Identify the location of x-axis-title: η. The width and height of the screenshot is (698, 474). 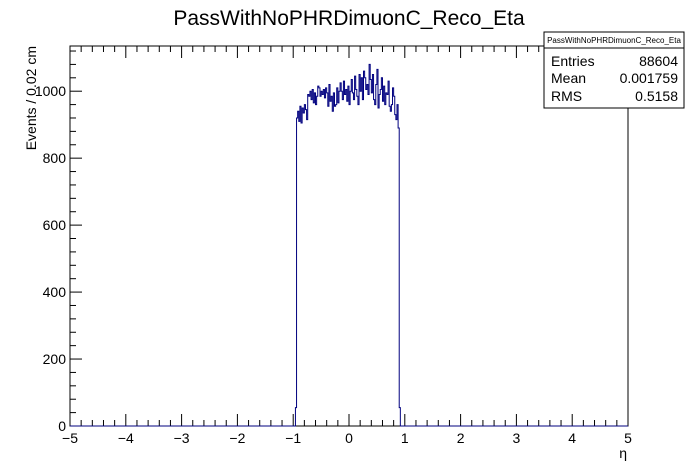
(623, 453).